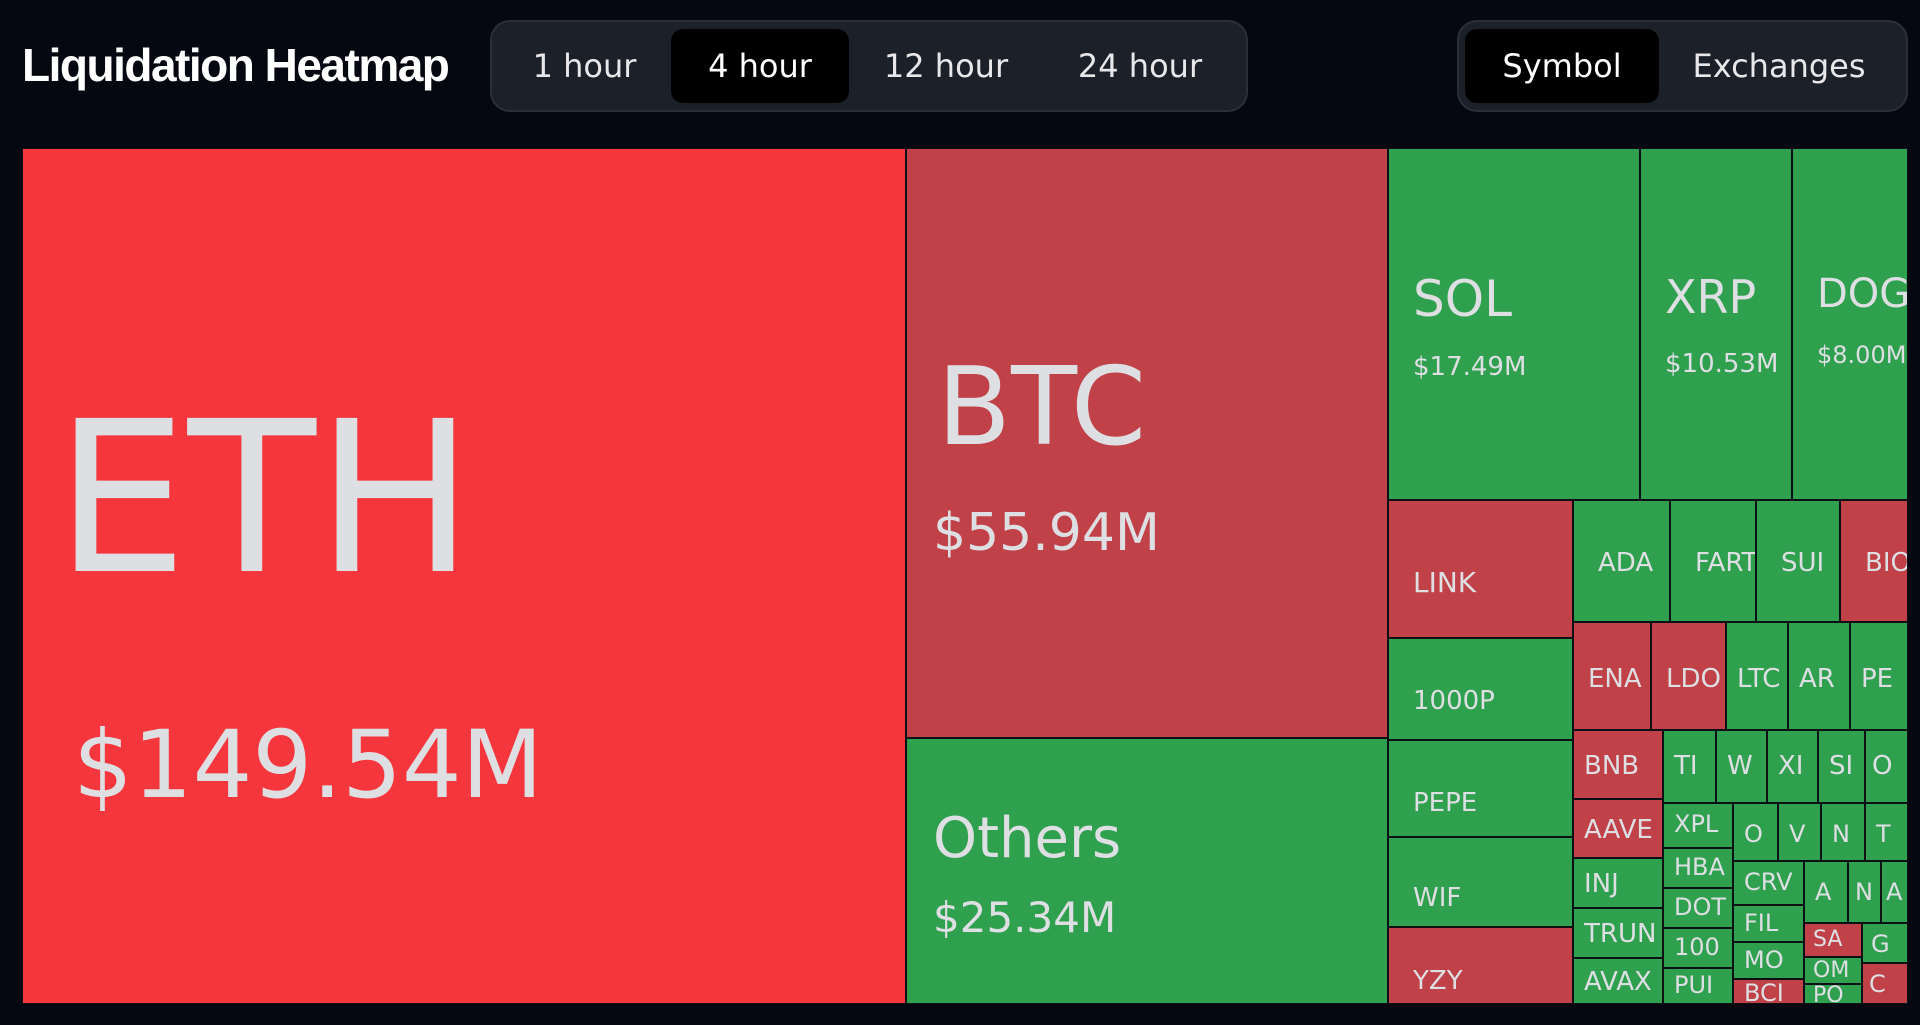 This screenshot has height=1025, width=1920. I want to click on tile-symbol: PUI, so click(1694, 985).